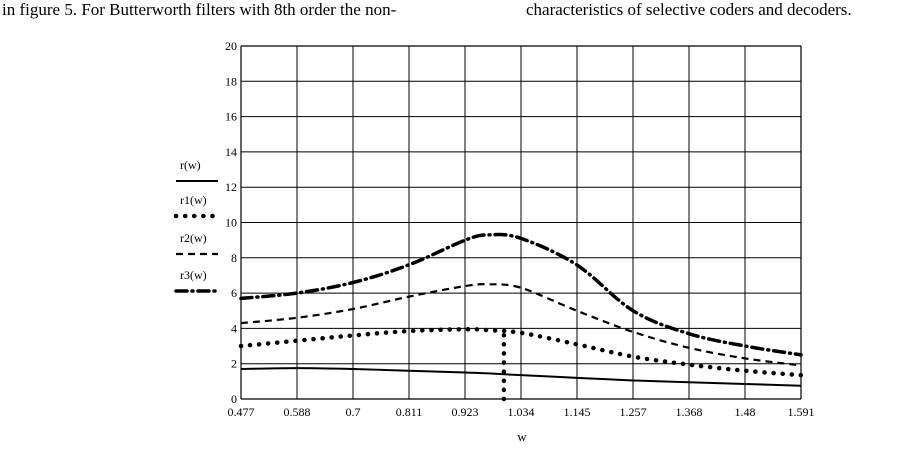  What do you see at coordinates (234, 328) in the screenshot?
I see `y-tick-label: 4` at bounding box center [234, 328].